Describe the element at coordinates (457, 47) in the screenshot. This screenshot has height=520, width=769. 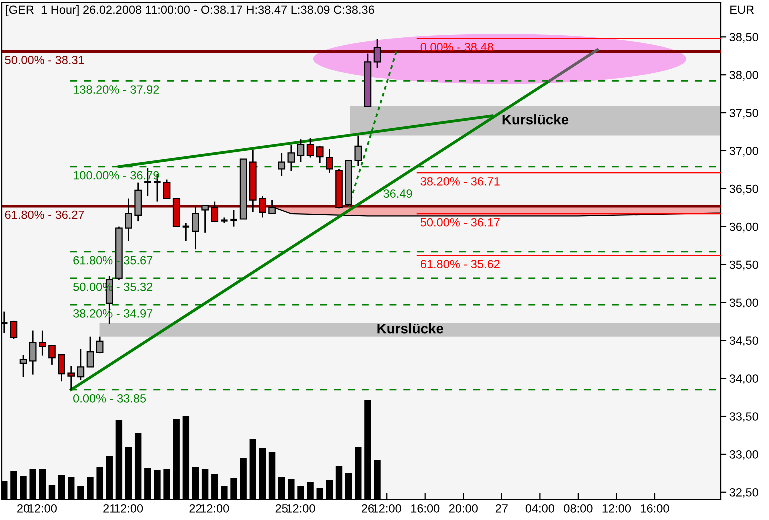
I see `annotation: 0.00% - 38.48` at that location.